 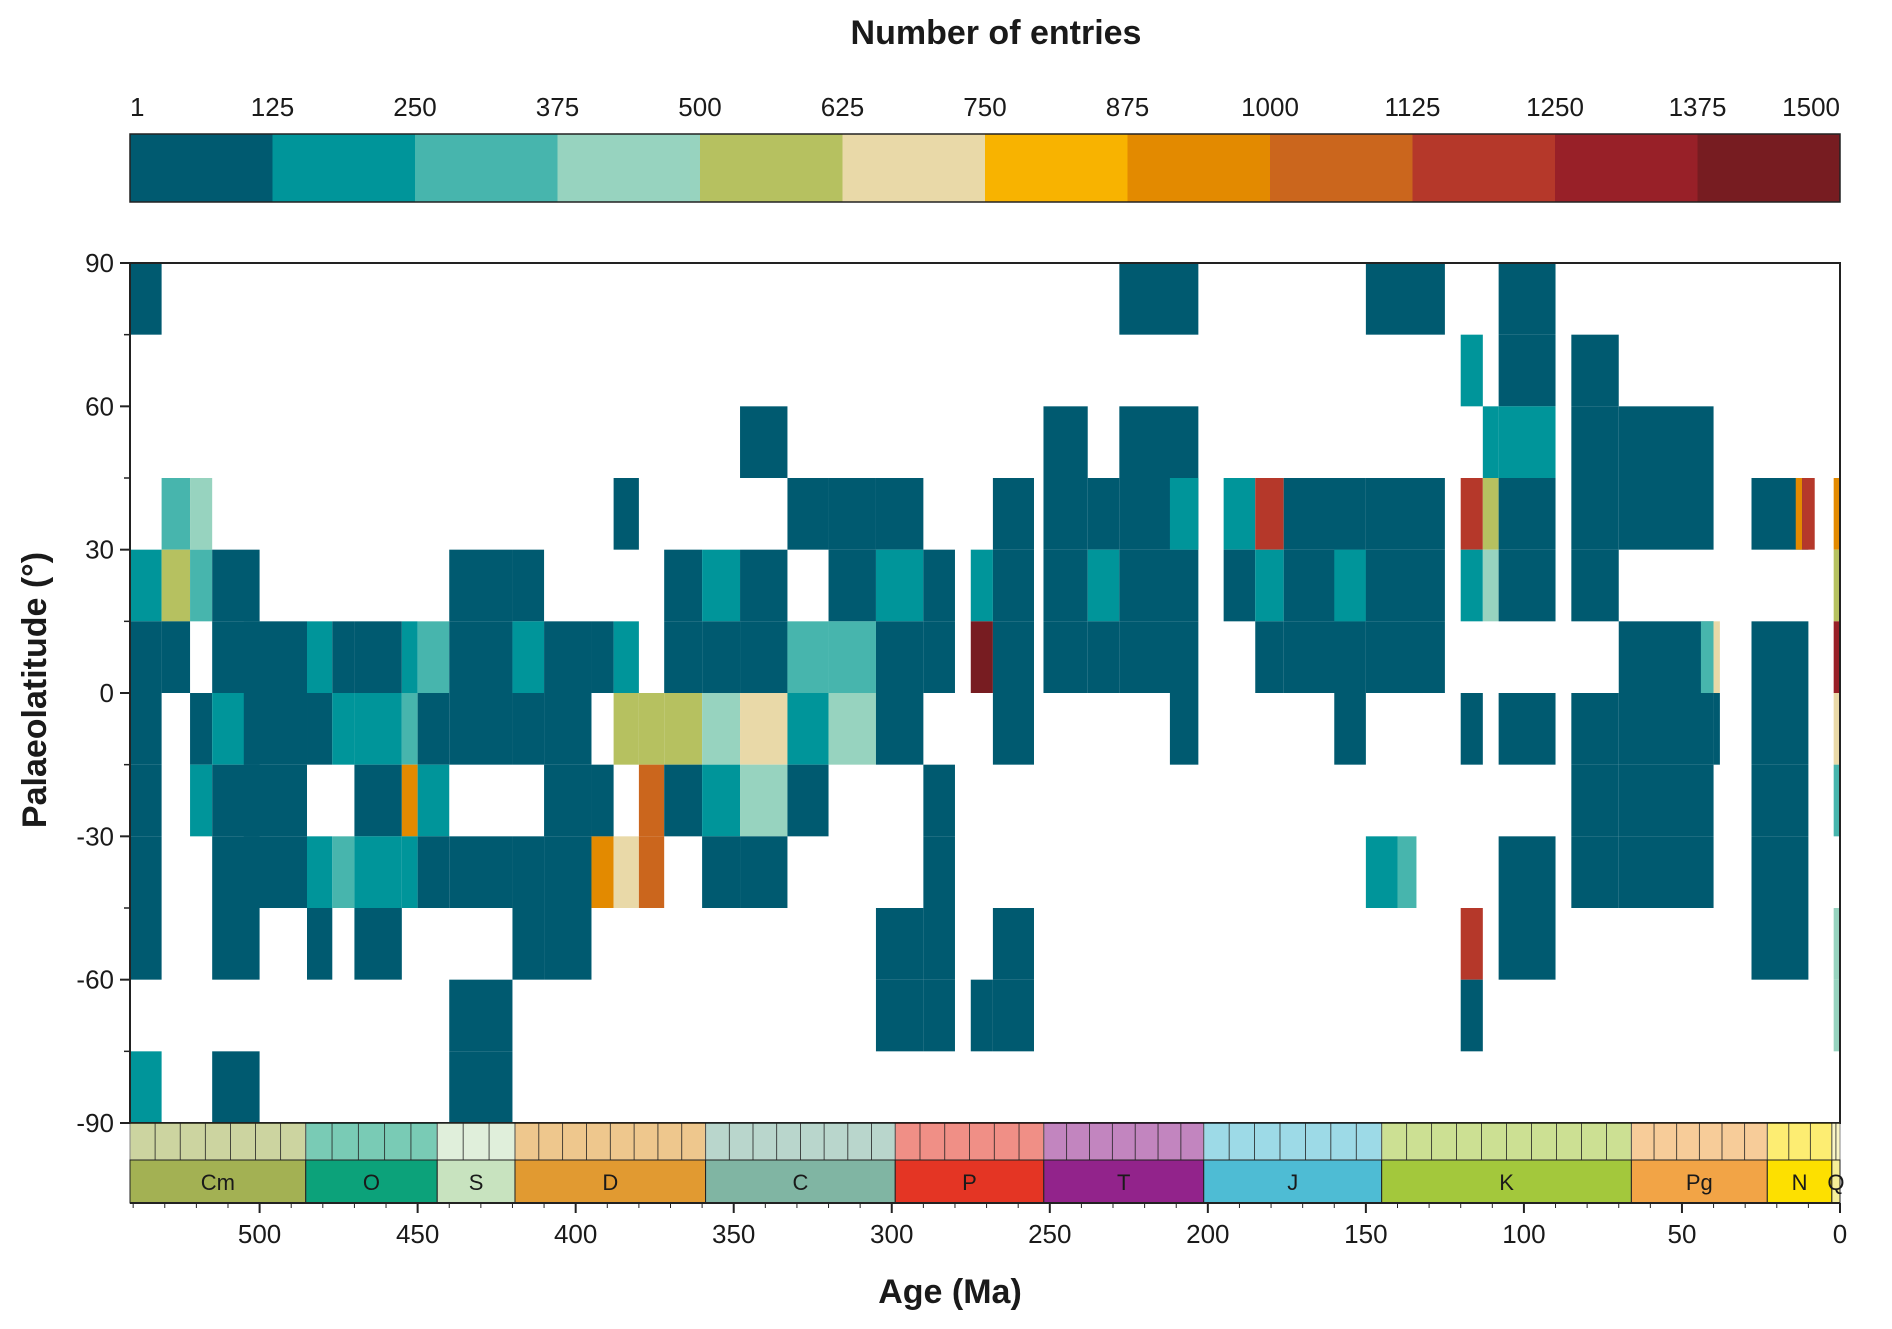 I want to click on x-tick-label: 200, so click(x=1207, y=1234).